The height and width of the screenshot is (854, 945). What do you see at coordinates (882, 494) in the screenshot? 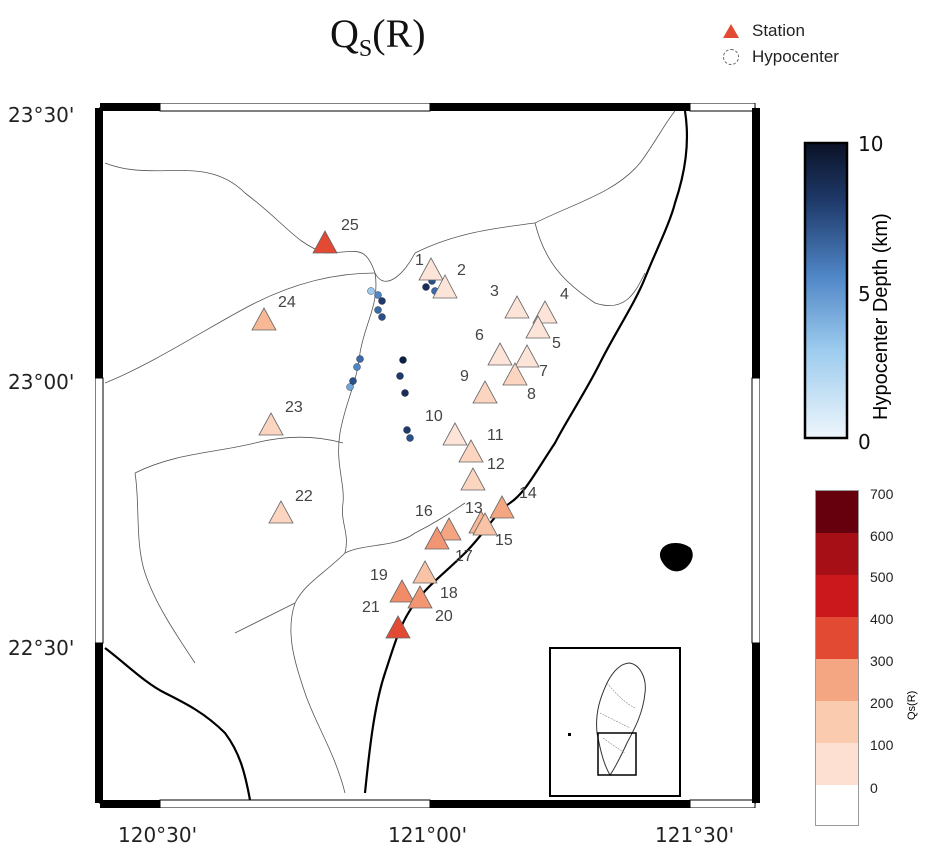
I see `qs-tick: 700` at bounding box center [882, 494].